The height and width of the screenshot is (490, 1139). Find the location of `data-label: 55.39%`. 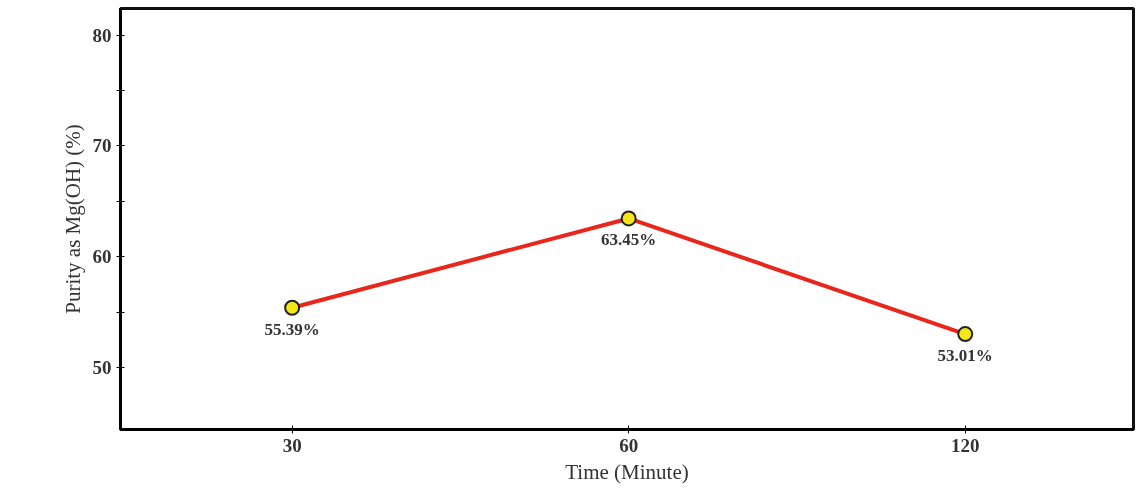

data-label: 55.39% is located at coordinates (292, 329).